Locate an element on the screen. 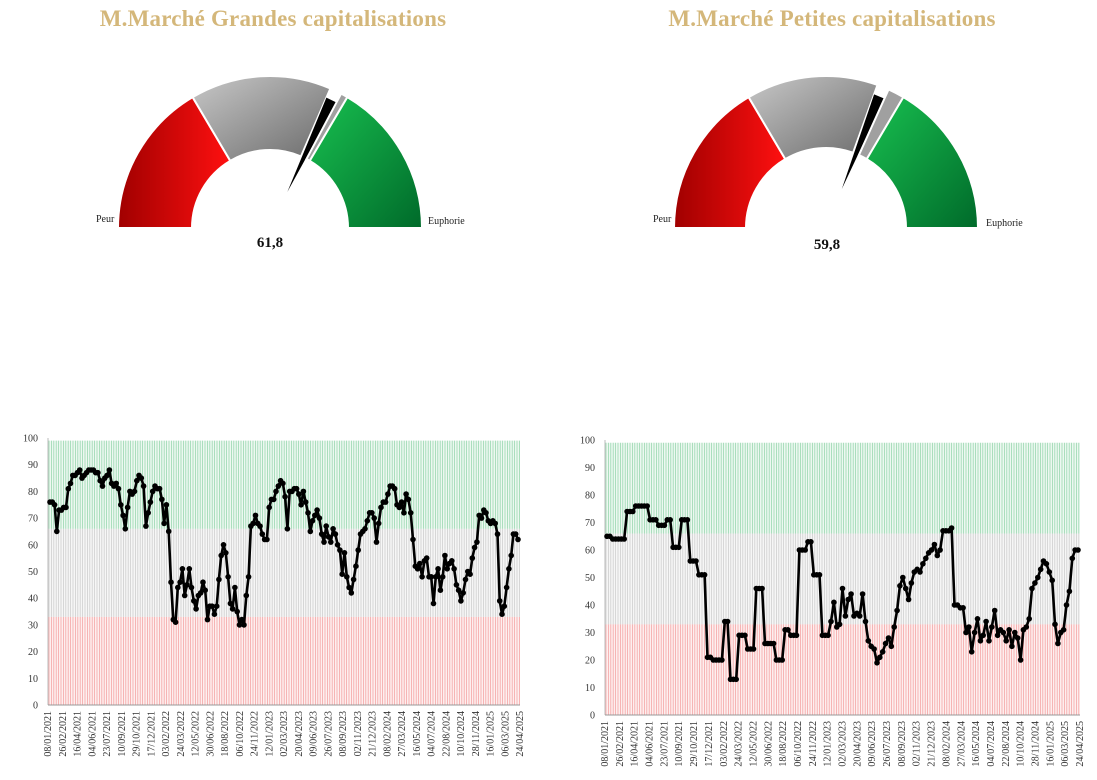 Image resolution: width=1097 pixels, height=780 pixels. gauge-segment-neutre is located at coordinates (813, 118).